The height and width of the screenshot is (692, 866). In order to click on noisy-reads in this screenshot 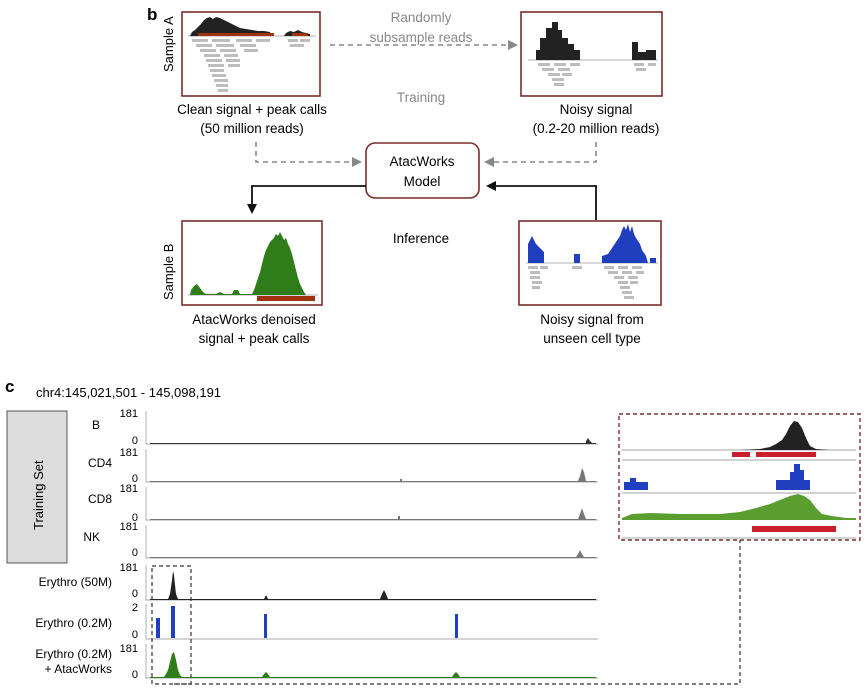, I will do `click(597, 74)`.